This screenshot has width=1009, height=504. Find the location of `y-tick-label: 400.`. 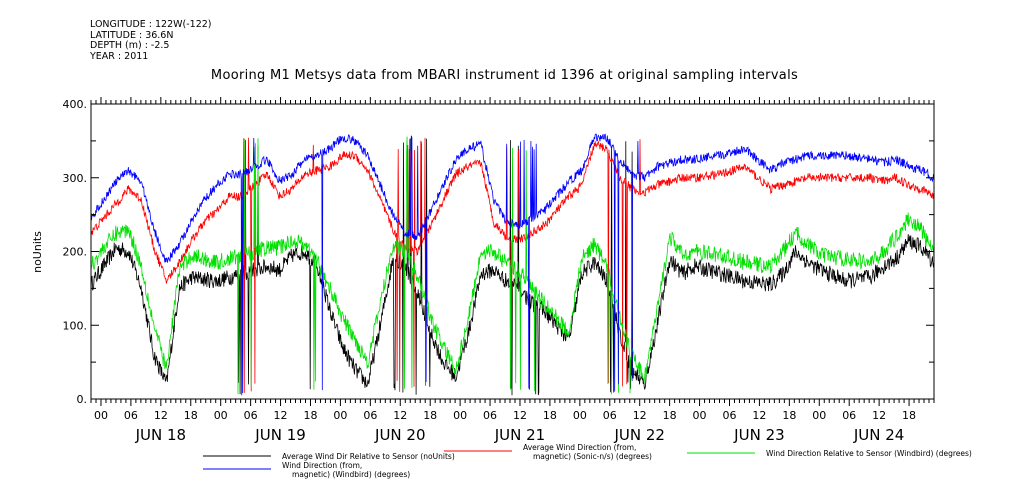

y-tick-label: 400. is located at coordinates (75, 104).